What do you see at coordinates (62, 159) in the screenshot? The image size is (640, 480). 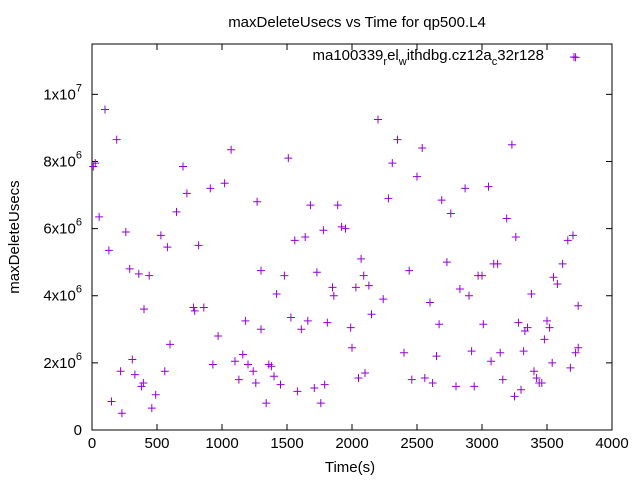 I see `y-tick-label: 8x10⁶` at bounding box center [62, 159].